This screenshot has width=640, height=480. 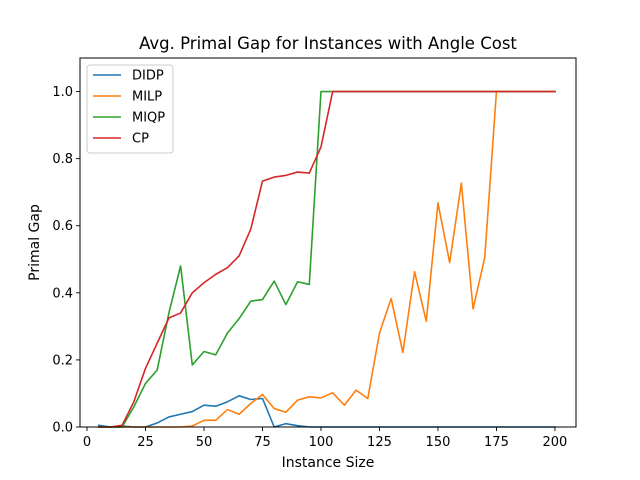 I want to click on y-axis: 0.0 0.2 0.4 0.6 0.8 1.0, so click(x=66, y=260).